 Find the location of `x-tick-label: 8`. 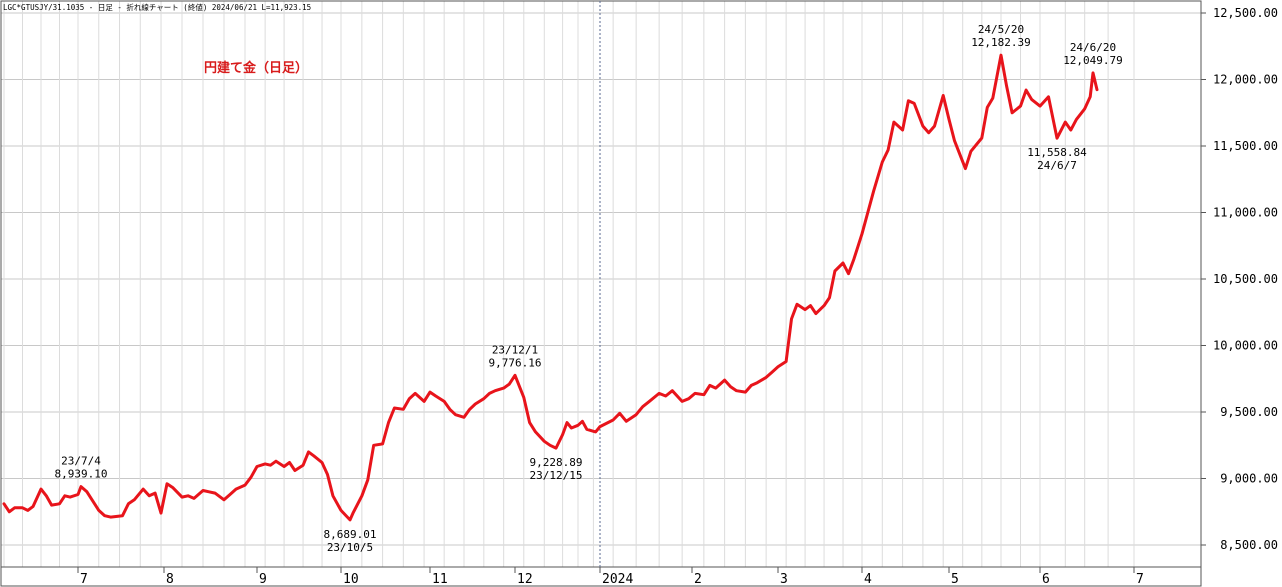

x-tick-label: 8 is located at coordinates (170, 579).